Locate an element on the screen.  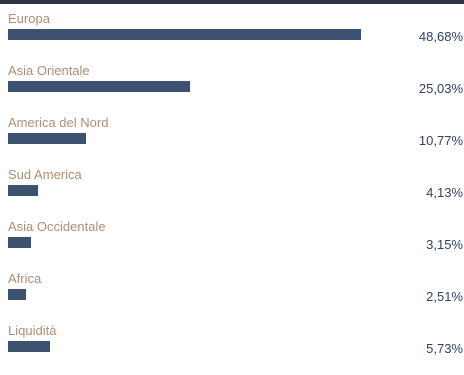
category-label: Asia Orientale is located at coordinates (49, 70).